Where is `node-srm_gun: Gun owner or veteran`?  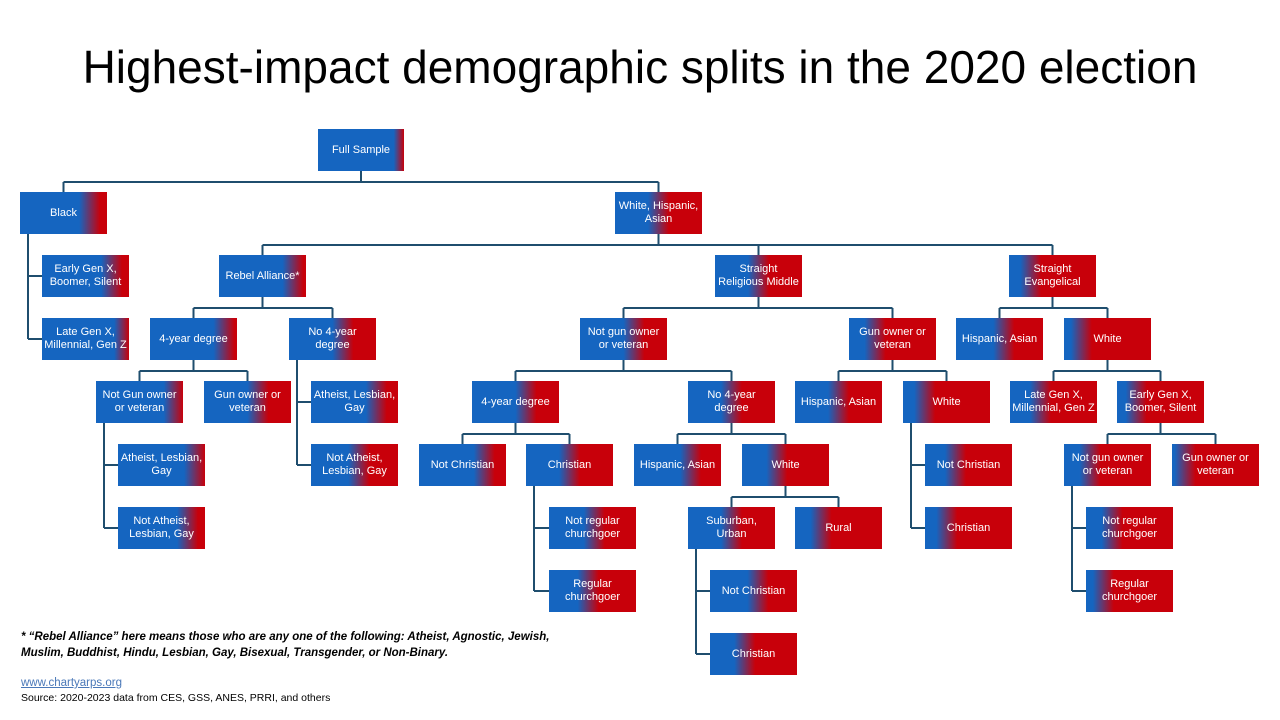 node-srm_gun: Gun owner or veteran is located at coordinates (892, 339).